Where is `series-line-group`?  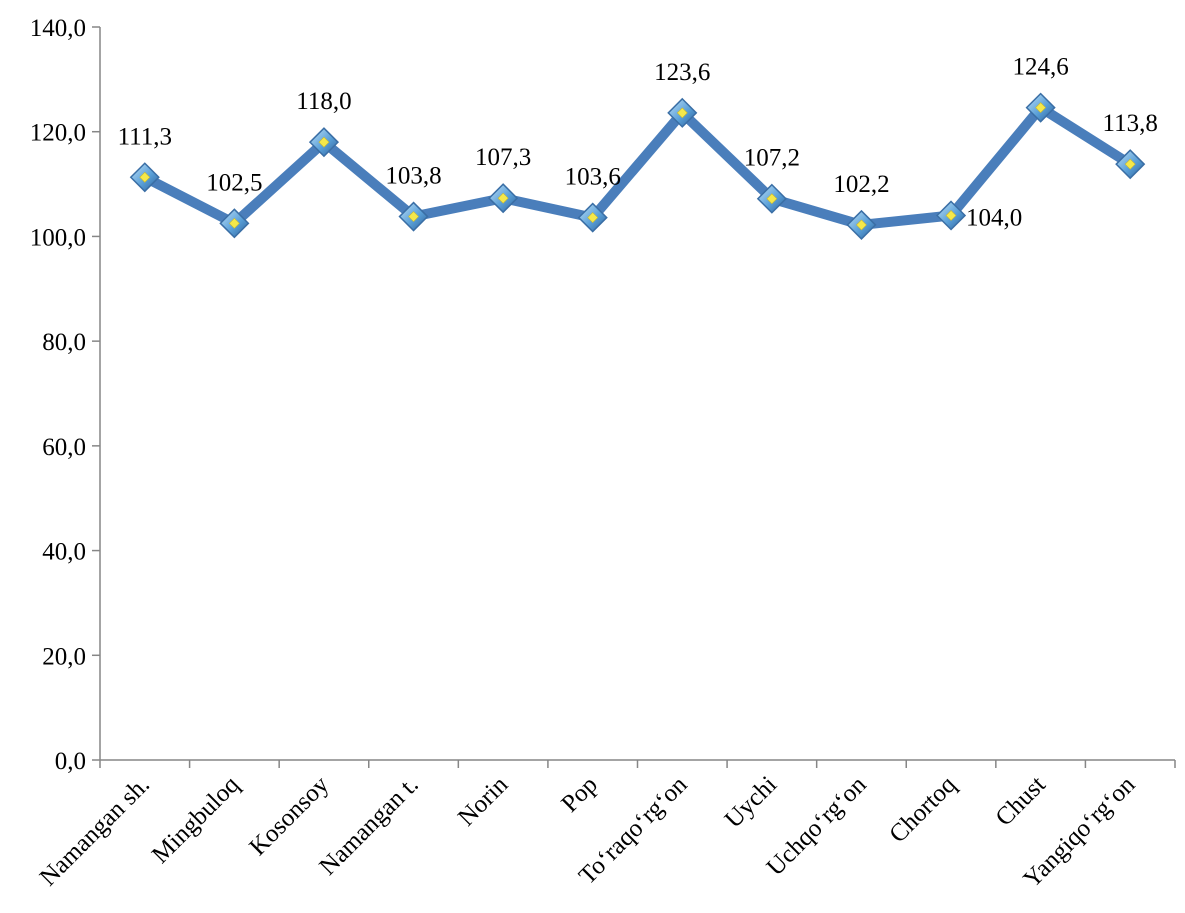
series-line-group is located at coordinates (637, 166).